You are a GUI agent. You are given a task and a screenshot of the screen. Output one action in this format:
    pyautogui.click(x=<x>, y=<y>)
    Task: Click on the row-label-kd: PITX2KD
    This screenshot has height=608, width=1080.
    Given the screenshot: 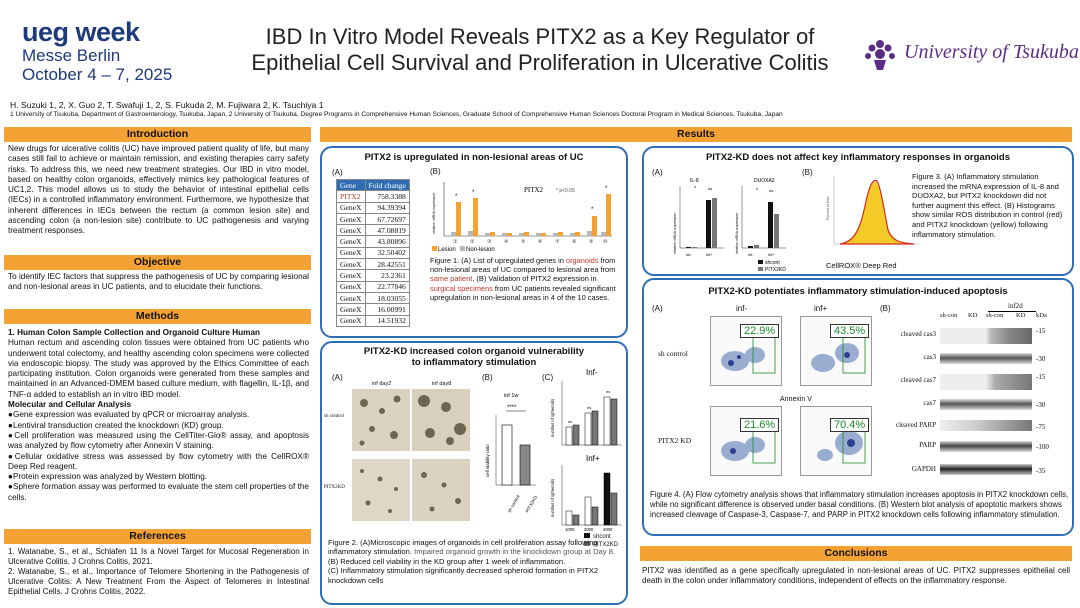 What is the action you would take?
    pyautogui.click(x=334, y=487)
    